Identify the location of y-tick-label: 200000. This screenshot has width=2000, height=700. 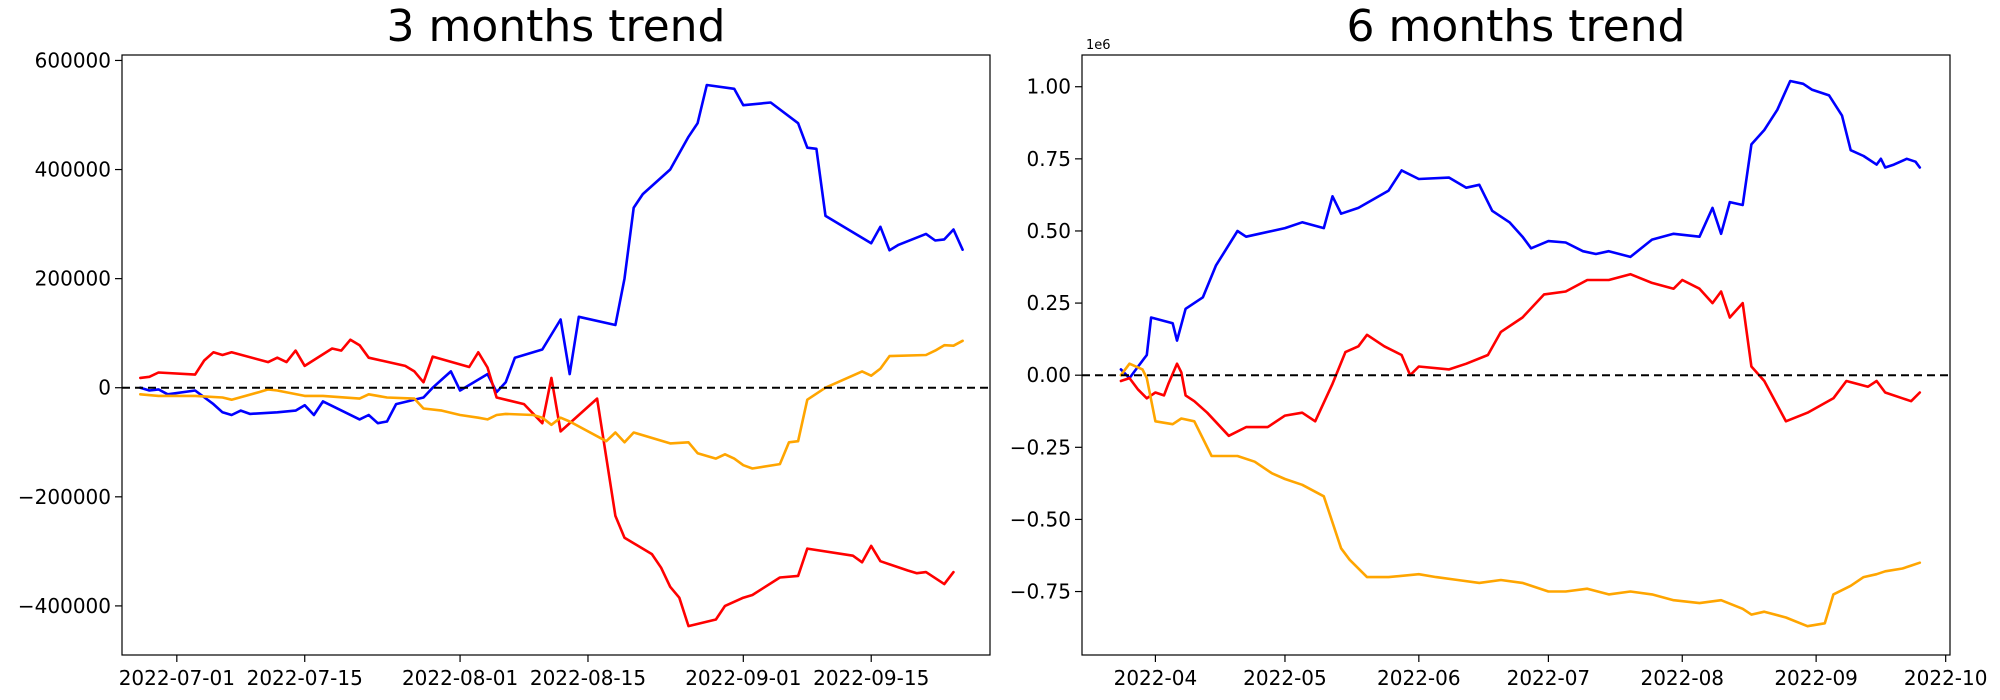
(73, 279).